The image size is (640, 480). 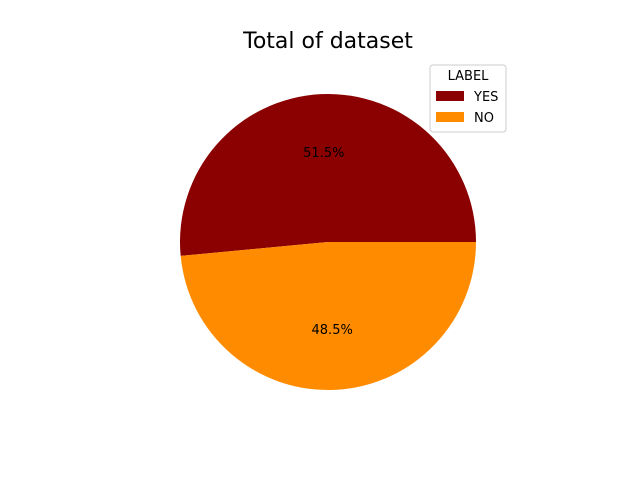 I want to click on percentage-labels: 51.5% 48.5%, so click(x=328, y=242).